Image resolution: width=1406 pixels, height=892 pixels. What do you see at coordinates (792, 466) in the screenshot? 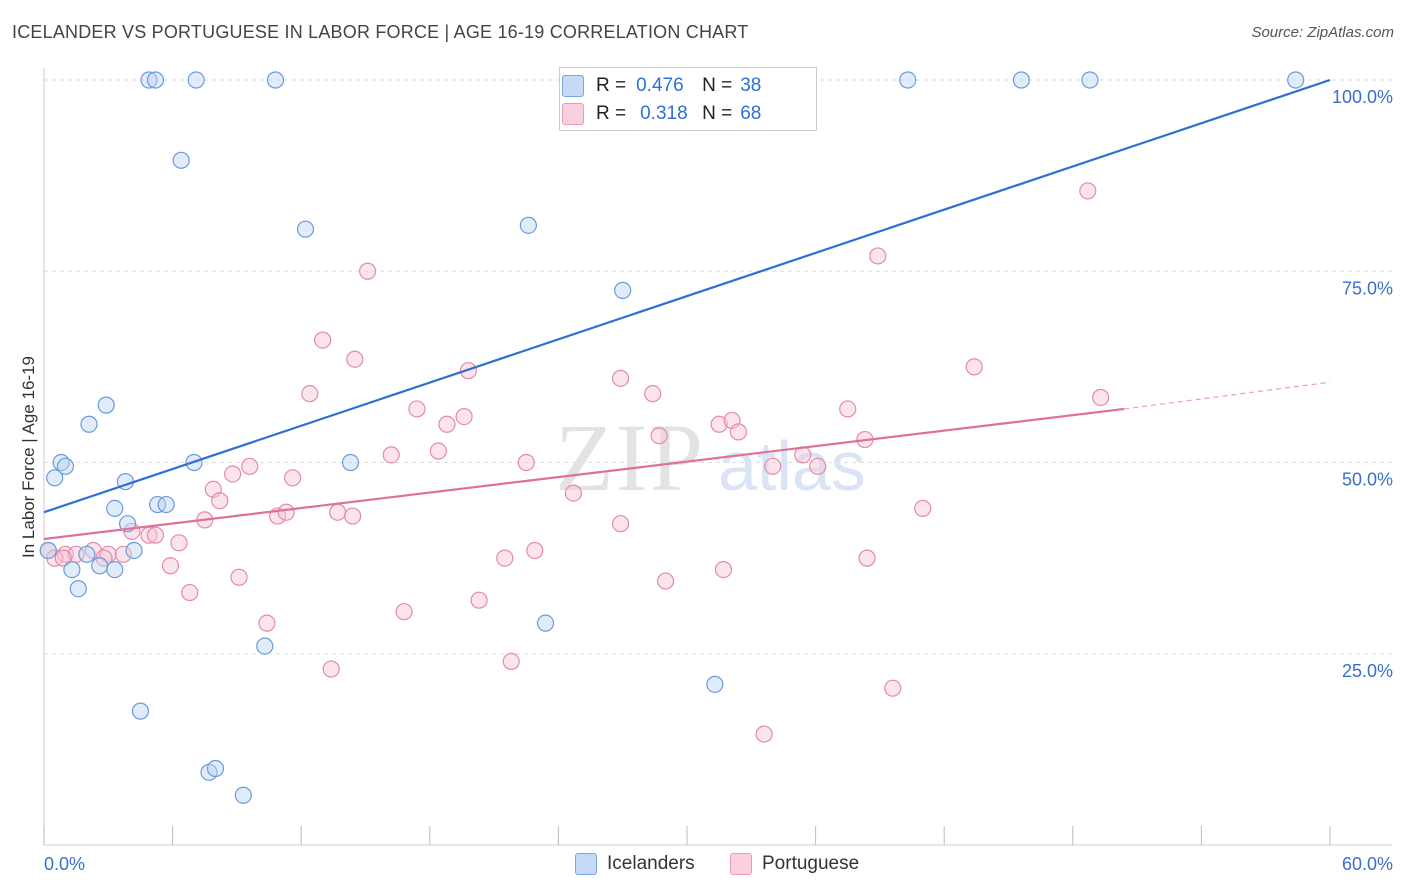
I see `watermark-atlas: atlas` at bounding box center [792, 466].